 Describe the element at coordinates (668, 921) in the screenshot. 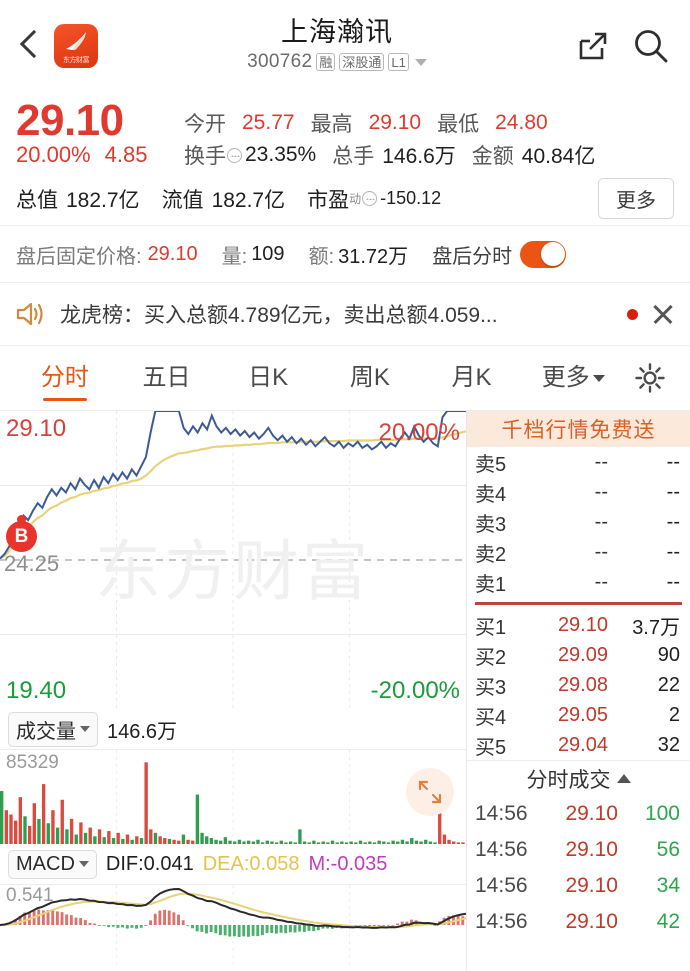

I see `deal-volume: 42` at that location.